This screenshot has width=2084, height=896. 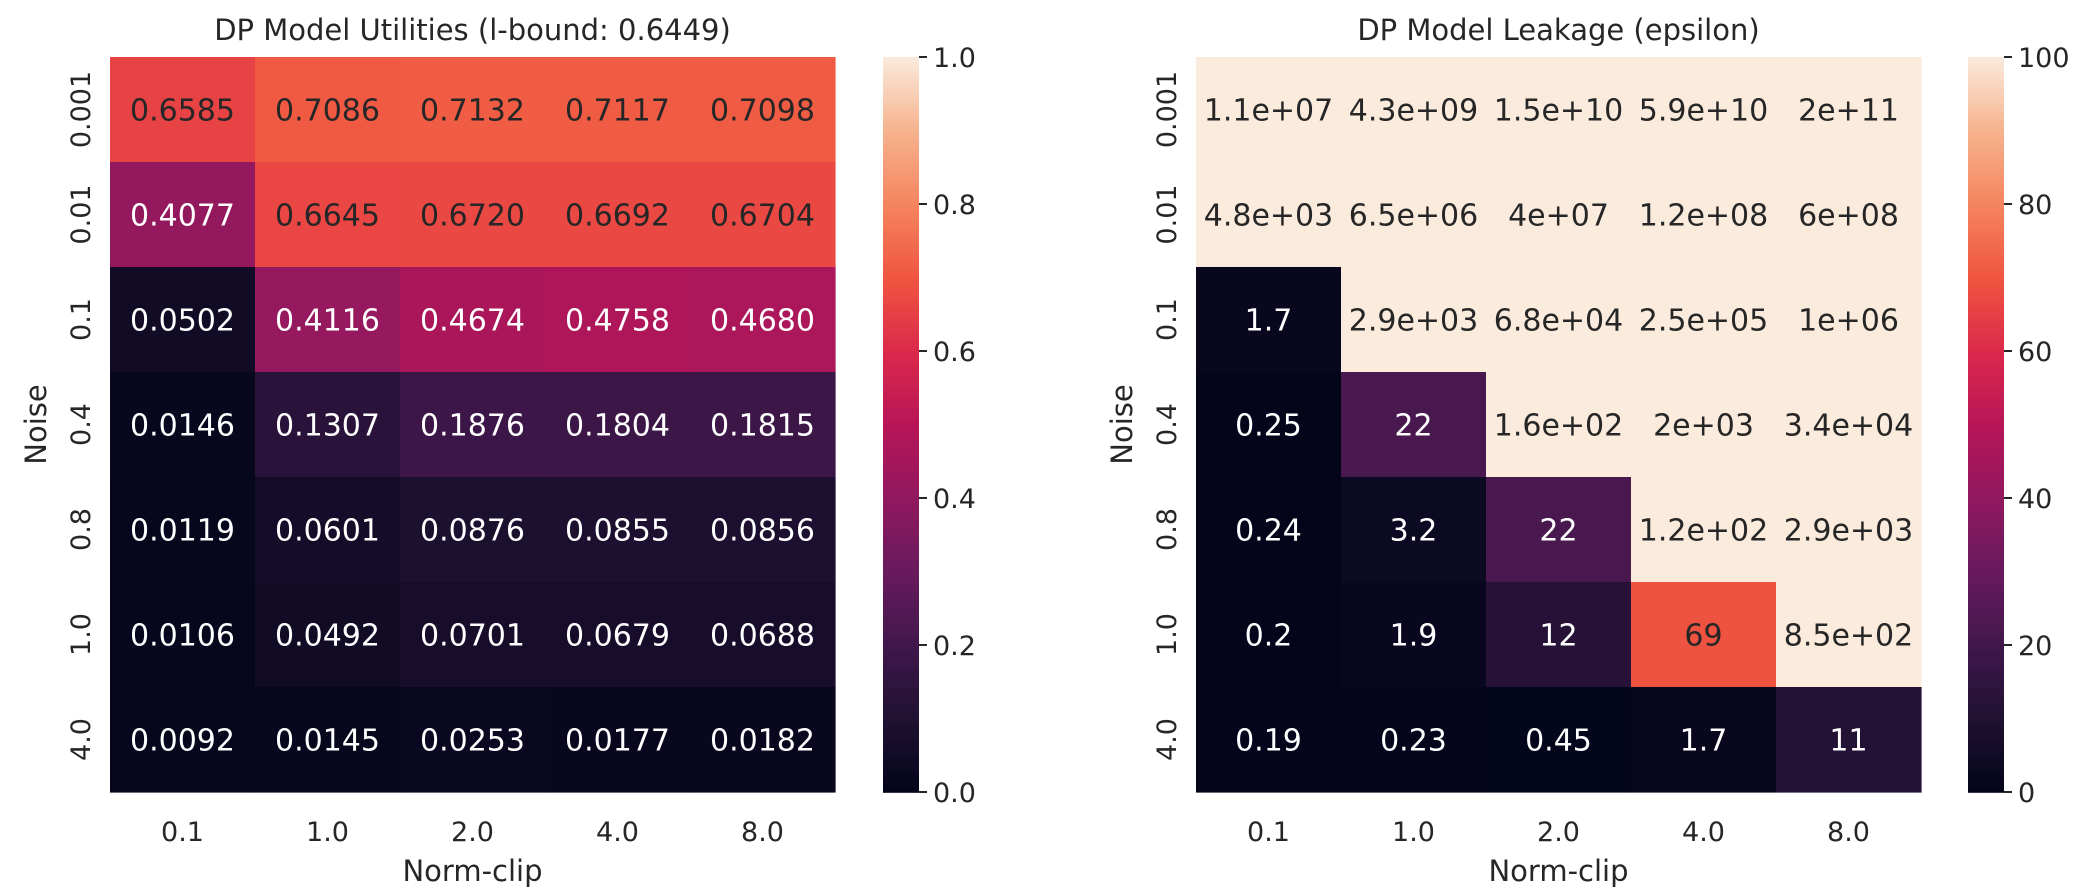 What do you see at coordinates (1122, 424) in the screenshot?
I see `y-axis-label: Noise` at bounding box center [1122, 424].